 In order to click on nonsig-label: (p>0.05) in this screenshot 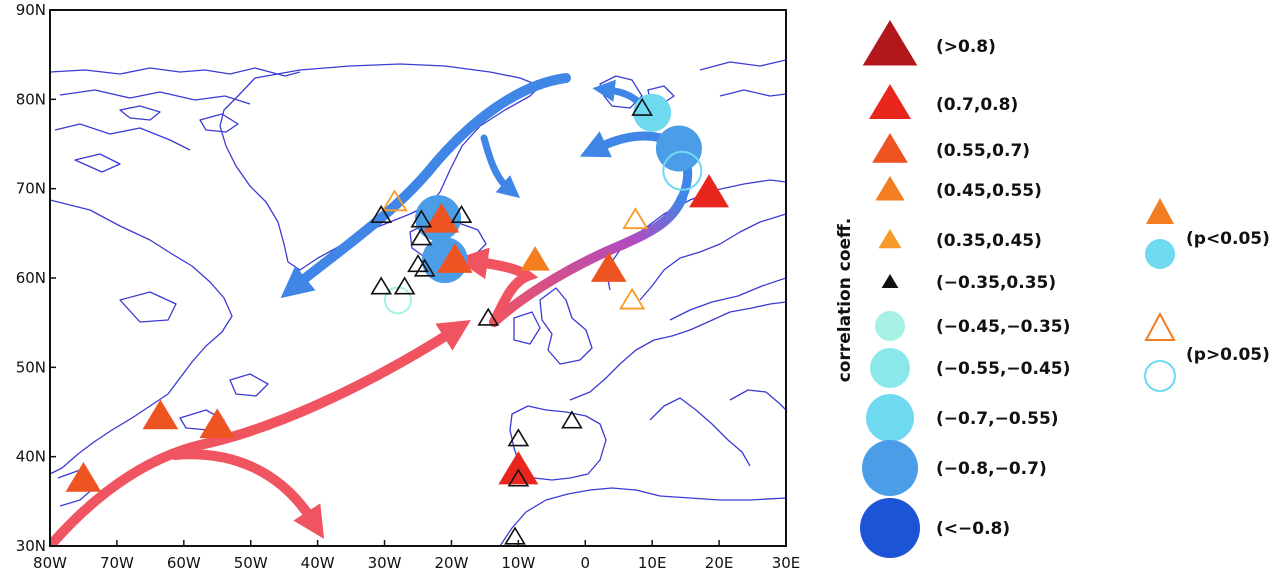, I will do `click(1228, 355)`.